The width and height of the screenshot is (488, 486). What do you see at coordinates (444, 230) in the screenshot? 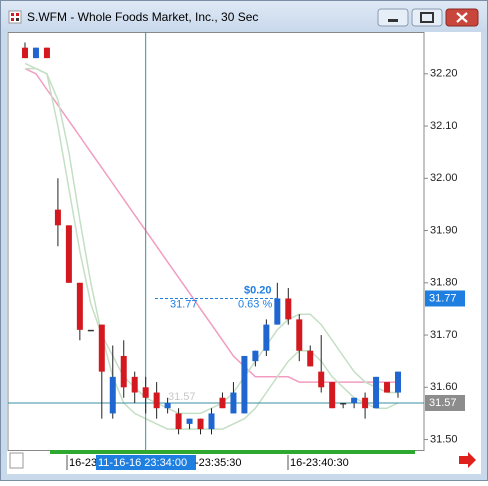
I see `y-tick-label: 31.90` at bounding box center [444, 230].